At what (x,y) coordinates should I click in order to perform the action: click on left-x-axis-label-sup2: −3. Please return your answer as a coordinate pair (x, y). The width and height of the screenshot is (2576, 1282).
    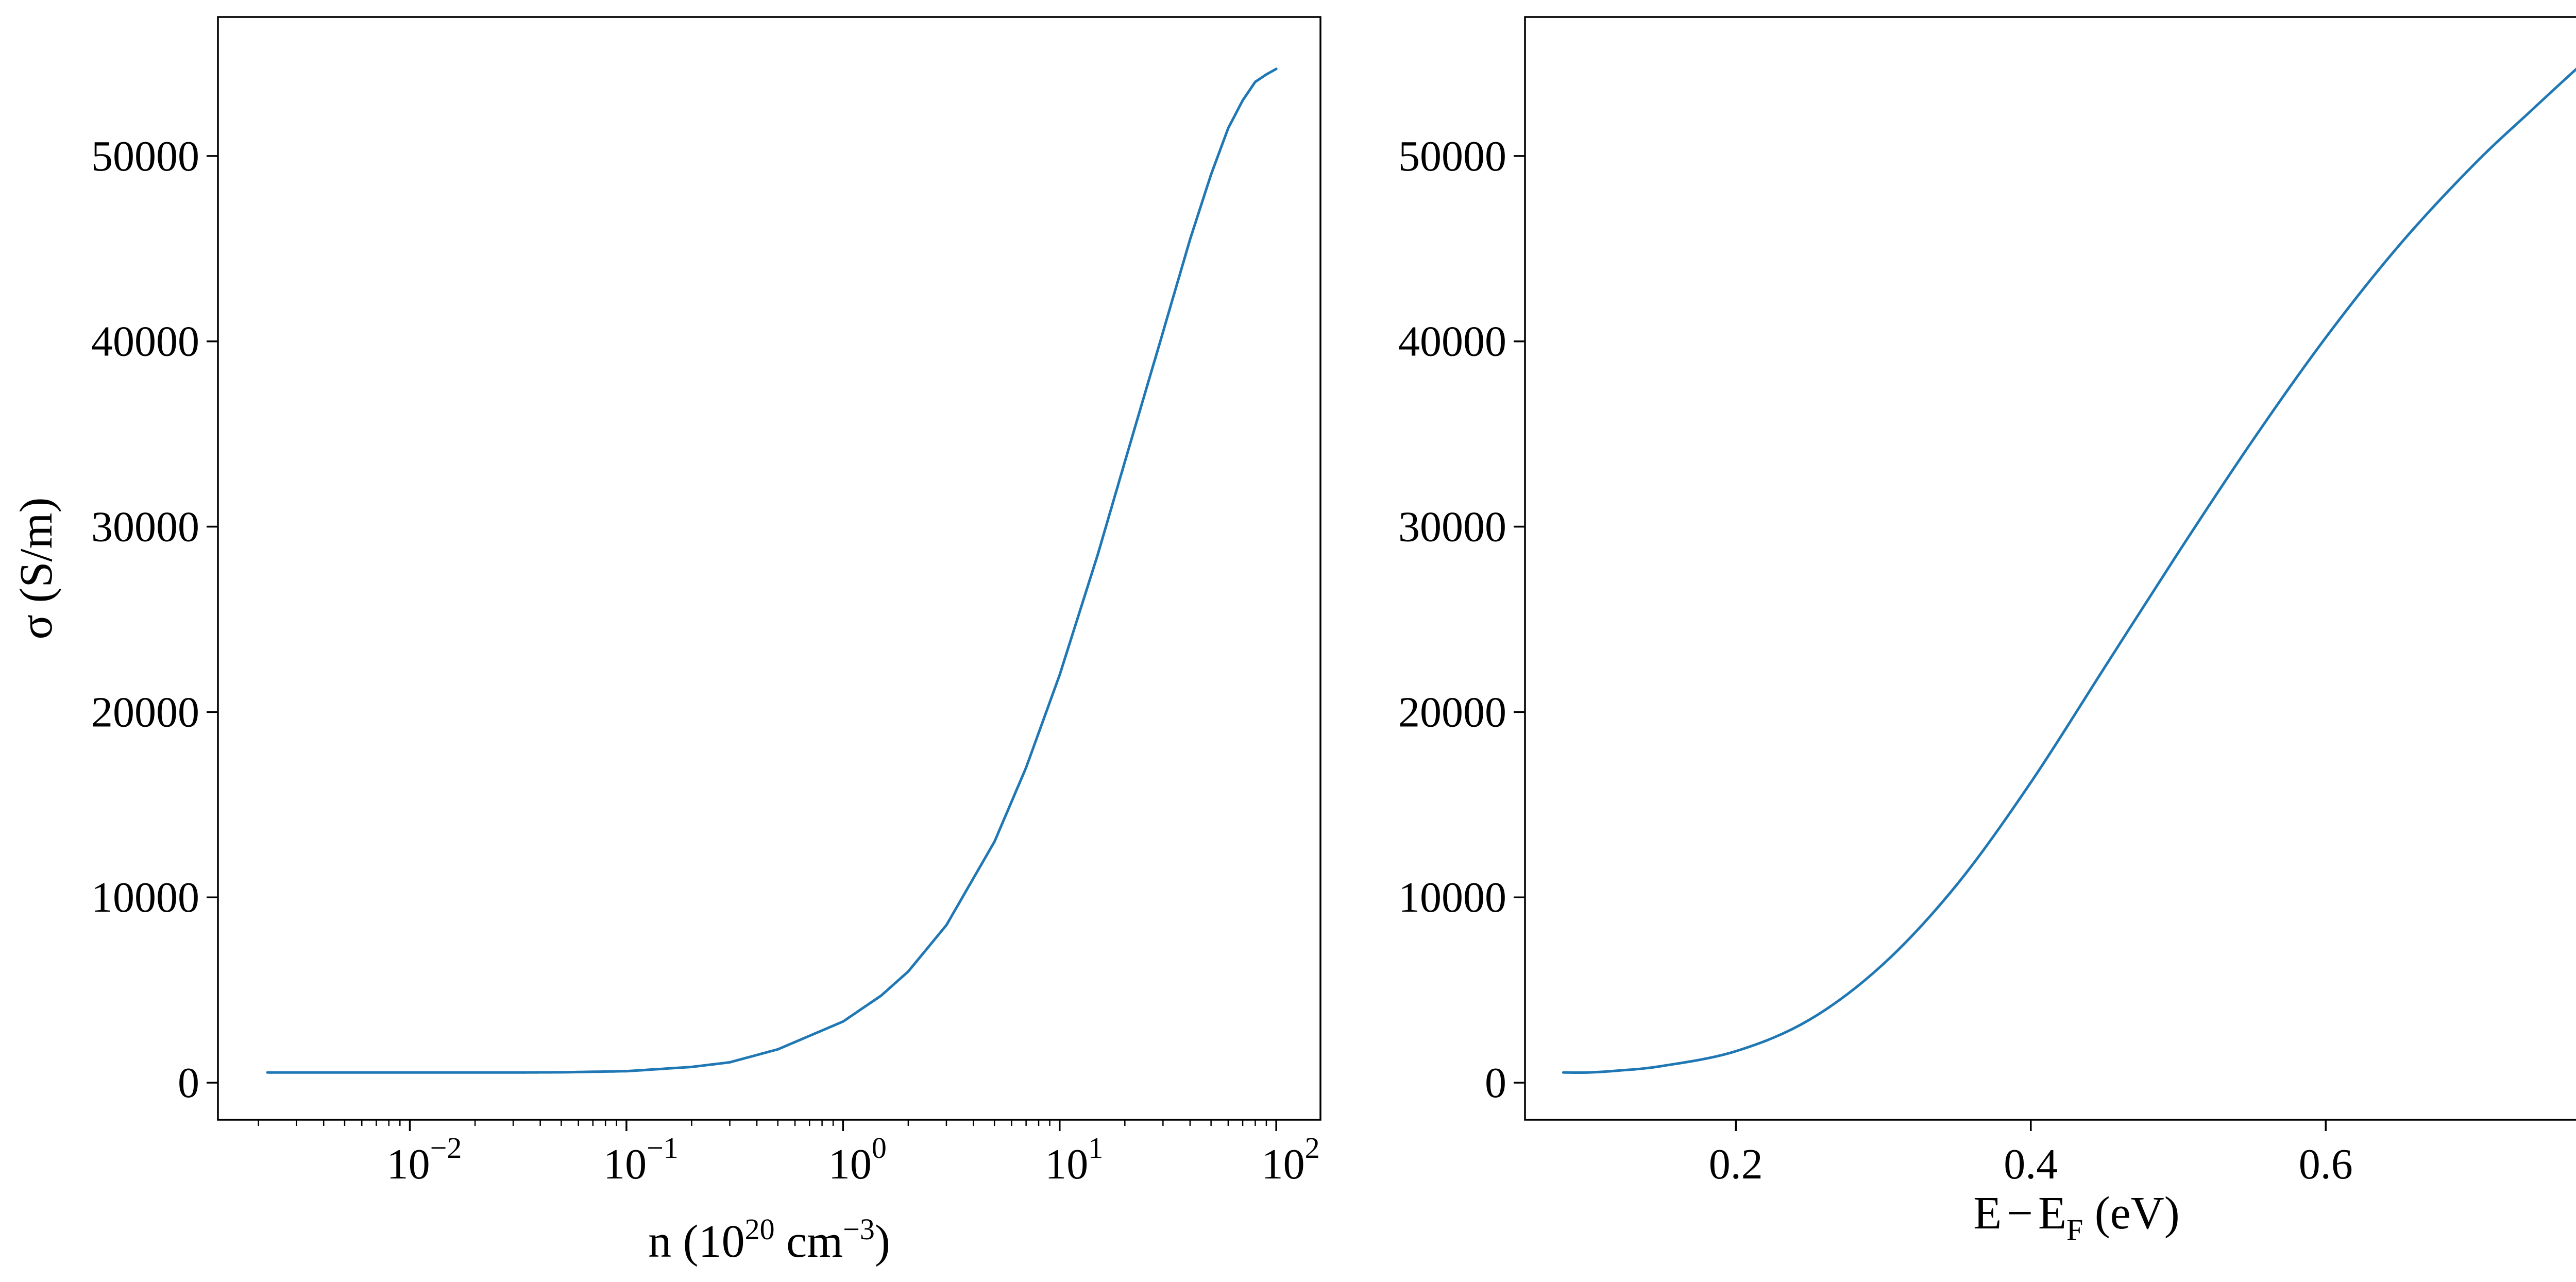
    Looking at the image, I should click on (859, 1229).